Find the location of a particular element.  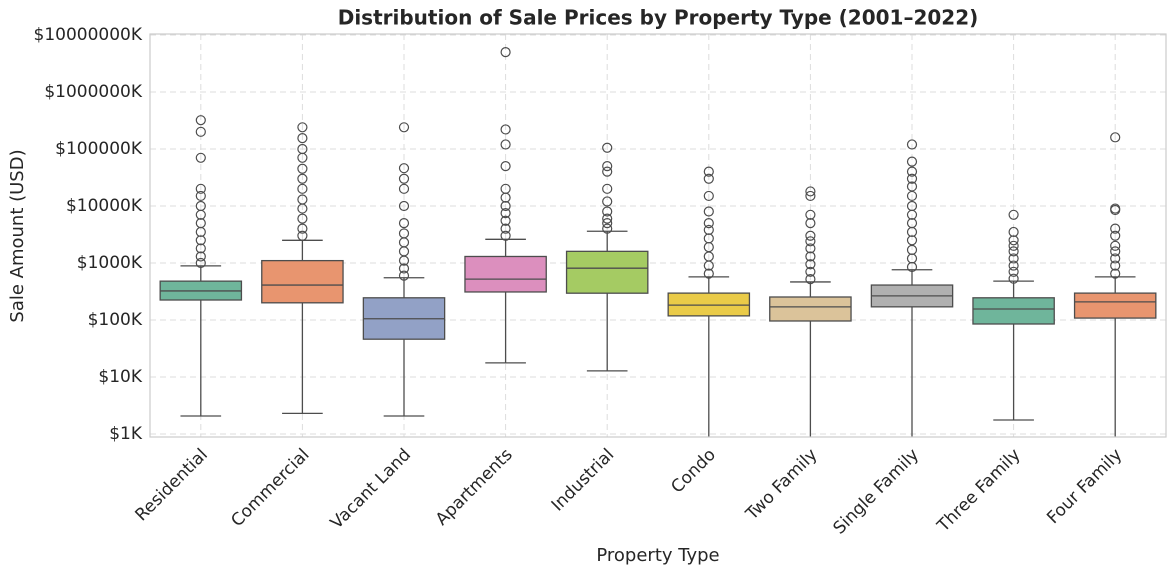

y-tick-label: $10K is located at coordinates (120, 377).